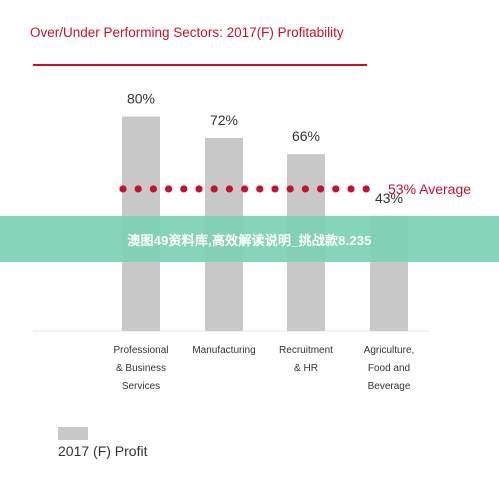  Describe the element at coordinates (73, 433) in the screenshot. I see `legend-swatch` at that location.